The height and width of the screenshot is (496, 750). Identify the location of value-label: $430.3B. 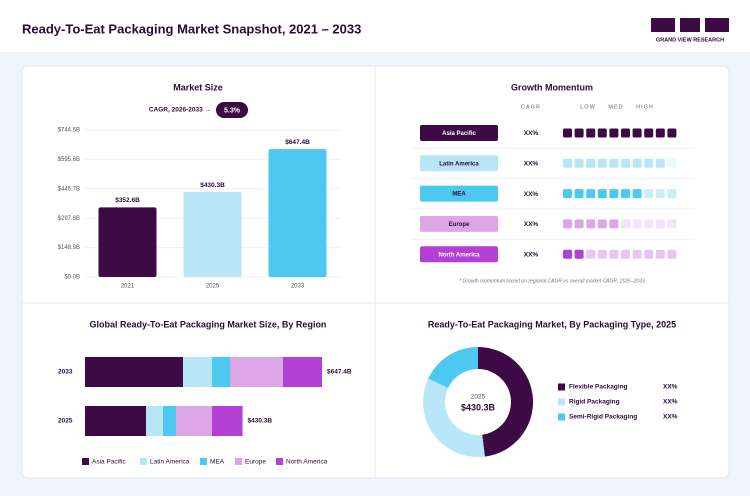
(212, 185).